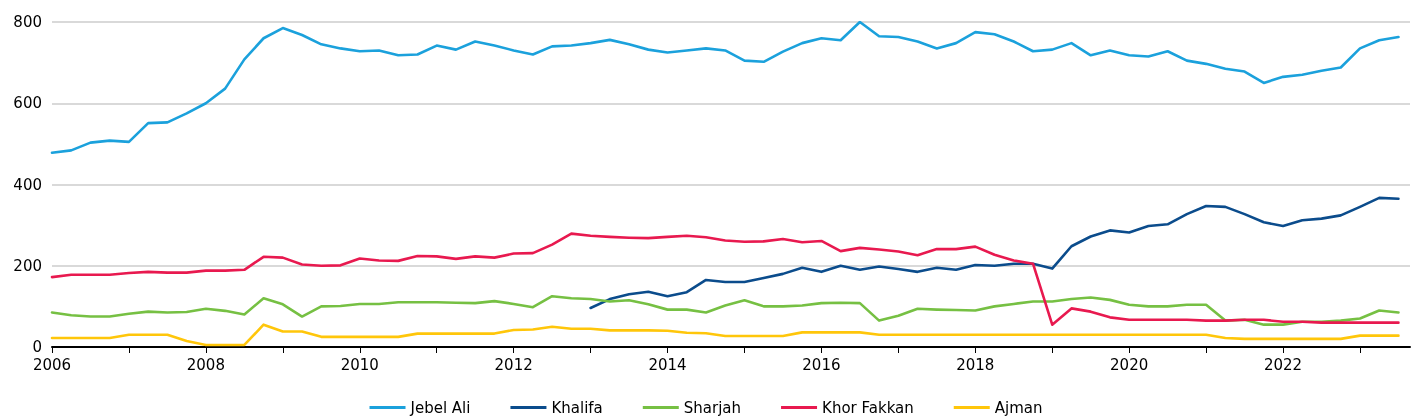 The width and height of the screenshot is (1412, 420). What do you see at coordinates (821, 364) in the screenshot?
I see `x-tick-label: 2016` at bounding box center [821, 364].